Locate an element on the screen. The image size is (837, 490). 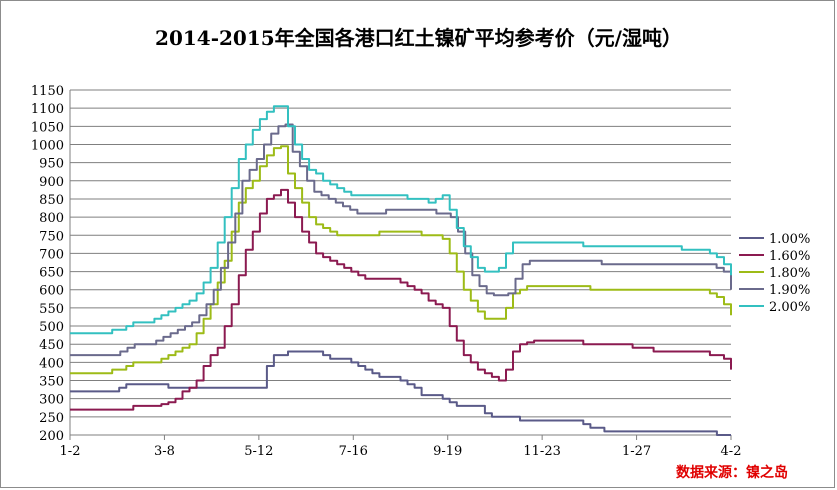
x-tick-label: 9-19 is located at coordinates (447, 451).